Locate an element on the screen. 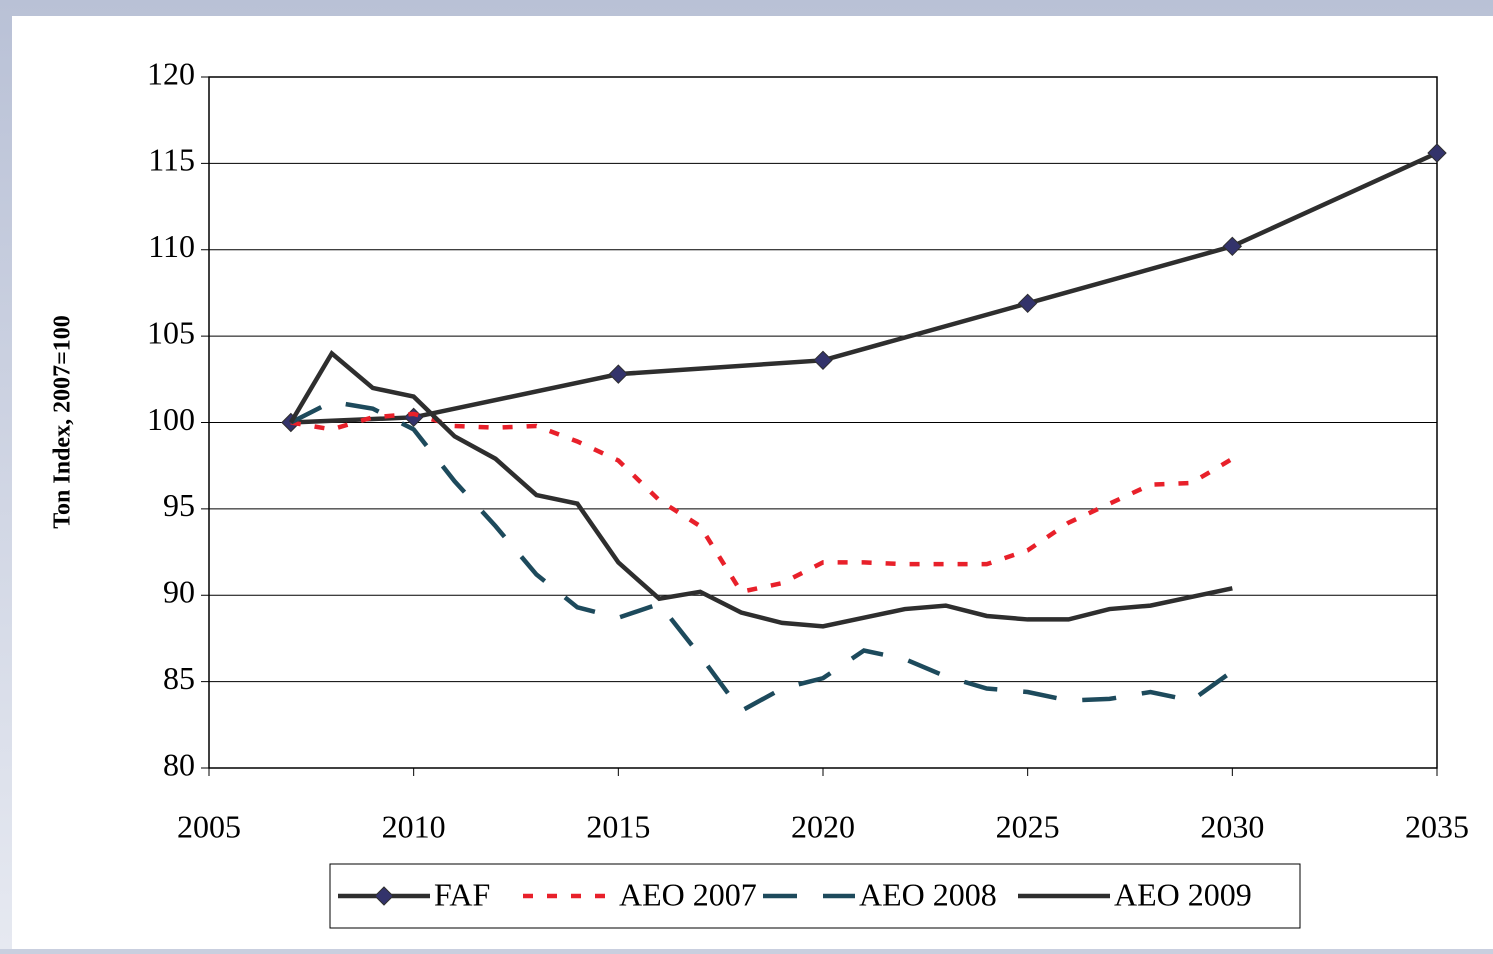 The height and width of the screenshot is (954, 1493). y-tick-label: 100 is located at coordinates (171, 419).